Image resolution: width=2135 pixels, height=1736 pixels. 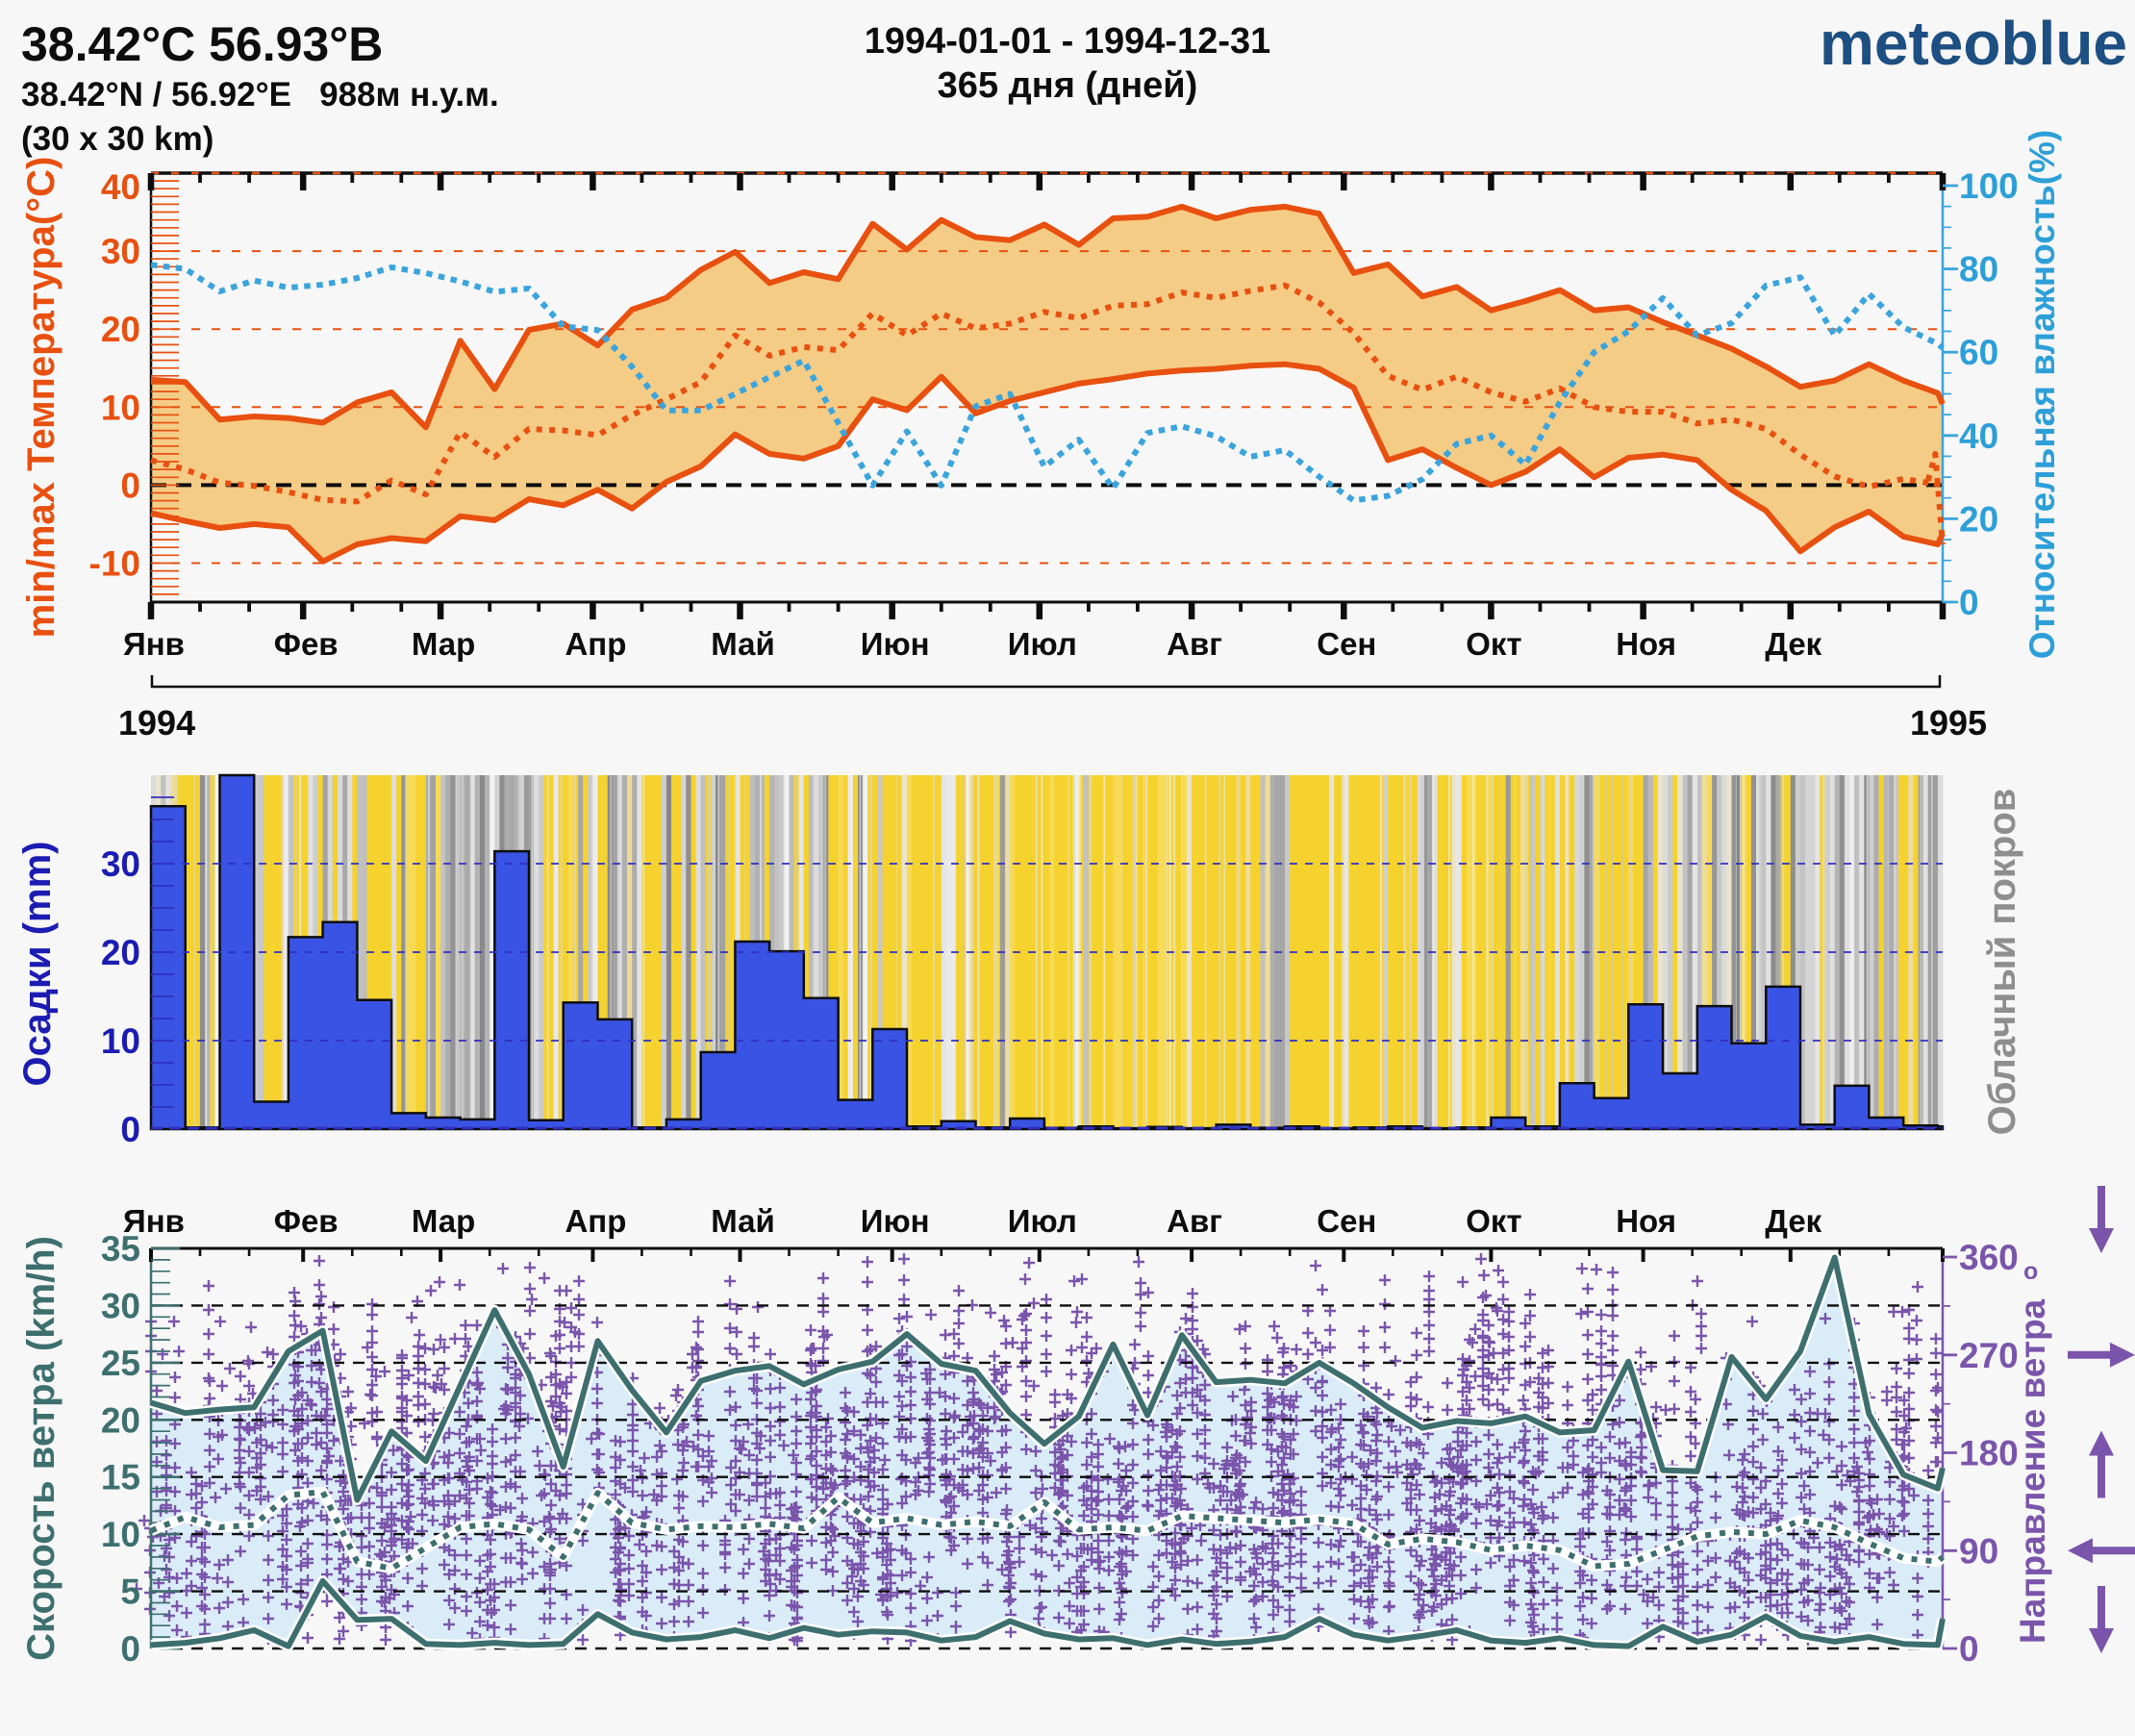 I want to click on svg-text: min/max Температура(°C), so click(x=41, y=398).